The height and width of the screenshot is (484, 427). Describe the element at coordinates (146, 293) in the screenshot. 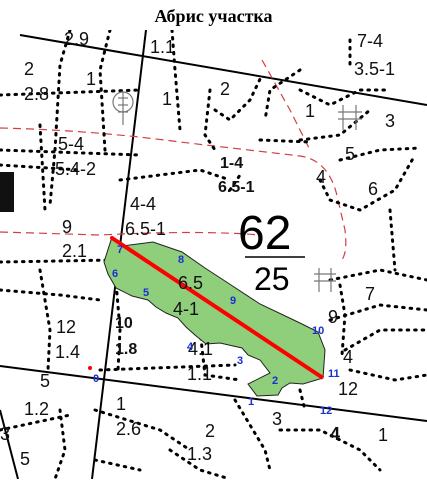

I see `point-label: 5` at that location.